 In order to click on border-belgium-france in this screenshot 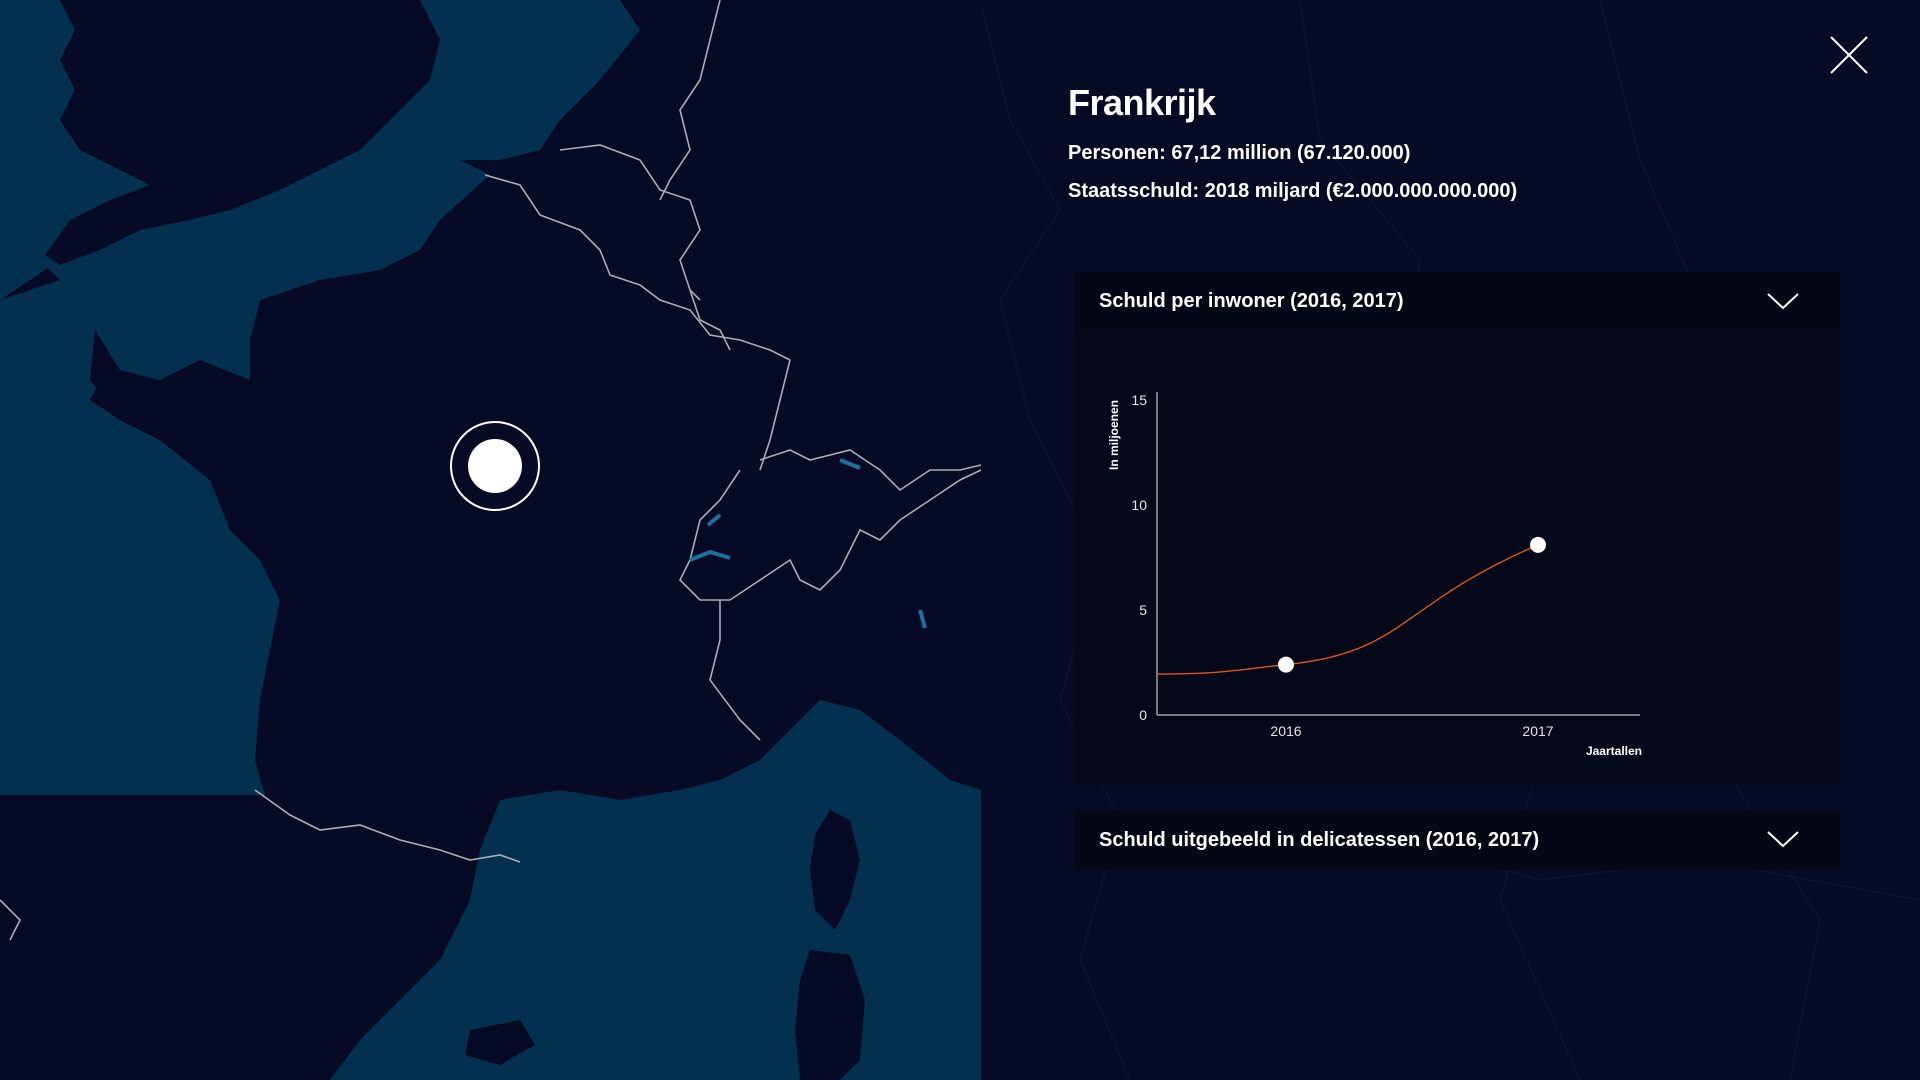, I will do `click(637, 267)`.